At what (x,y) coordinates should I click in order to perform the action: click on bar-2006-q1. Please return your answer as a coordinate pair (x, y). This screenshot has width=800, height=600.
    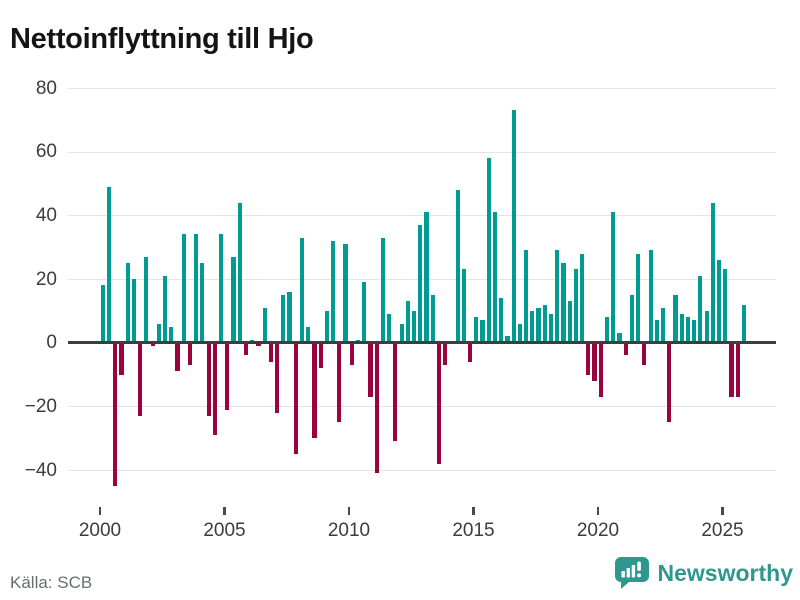
    Looking at the image, I should click on (252, 341).